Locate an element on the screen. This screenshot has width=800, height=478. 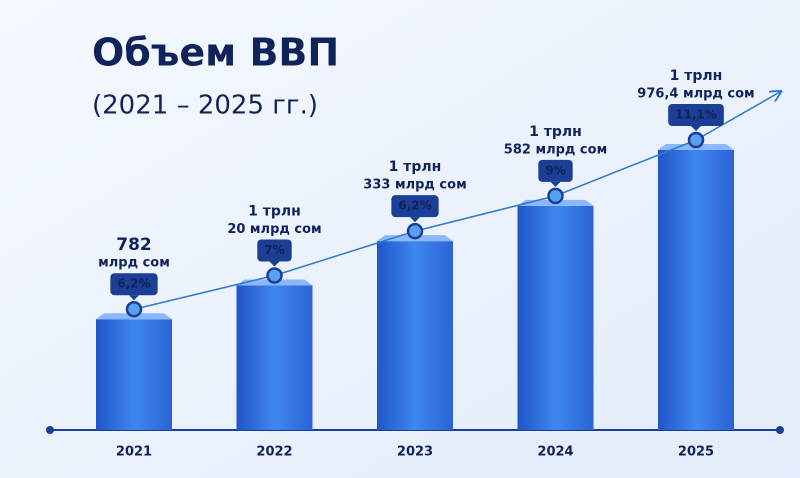
value-label: 976,4 млрд сом is located at coordinates (695, 94).